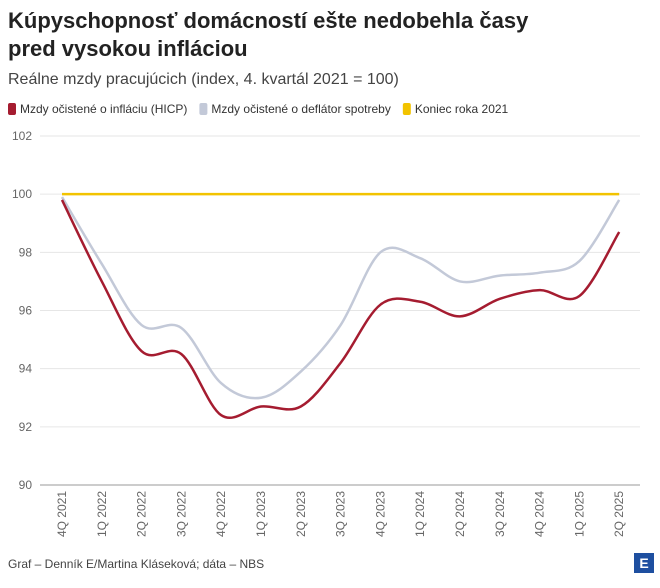 Image resolution: width=660 pixels, height=588 pixels. I want to click on y-tick-label: 98, so click(26, 252).